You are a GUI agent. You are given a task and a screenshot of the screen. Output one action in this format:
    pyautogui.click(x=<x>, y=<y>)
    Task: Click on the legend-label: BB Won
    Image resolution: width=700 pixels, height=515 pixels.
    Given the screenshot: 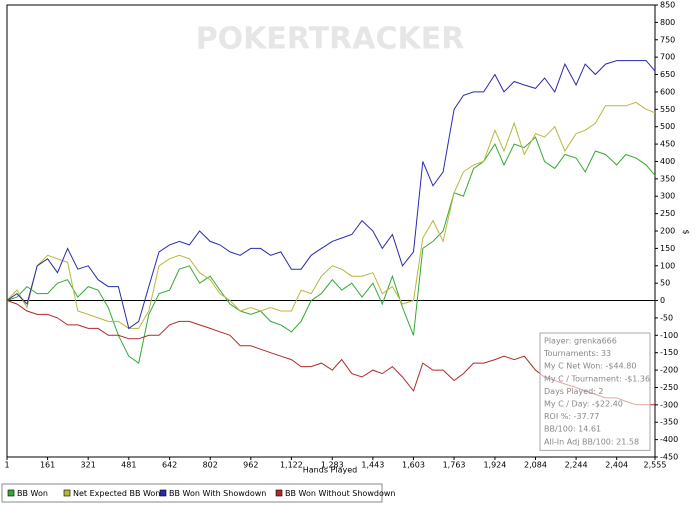 What is the action you would take?
    pyautogui.click(x=32, y=493)
    